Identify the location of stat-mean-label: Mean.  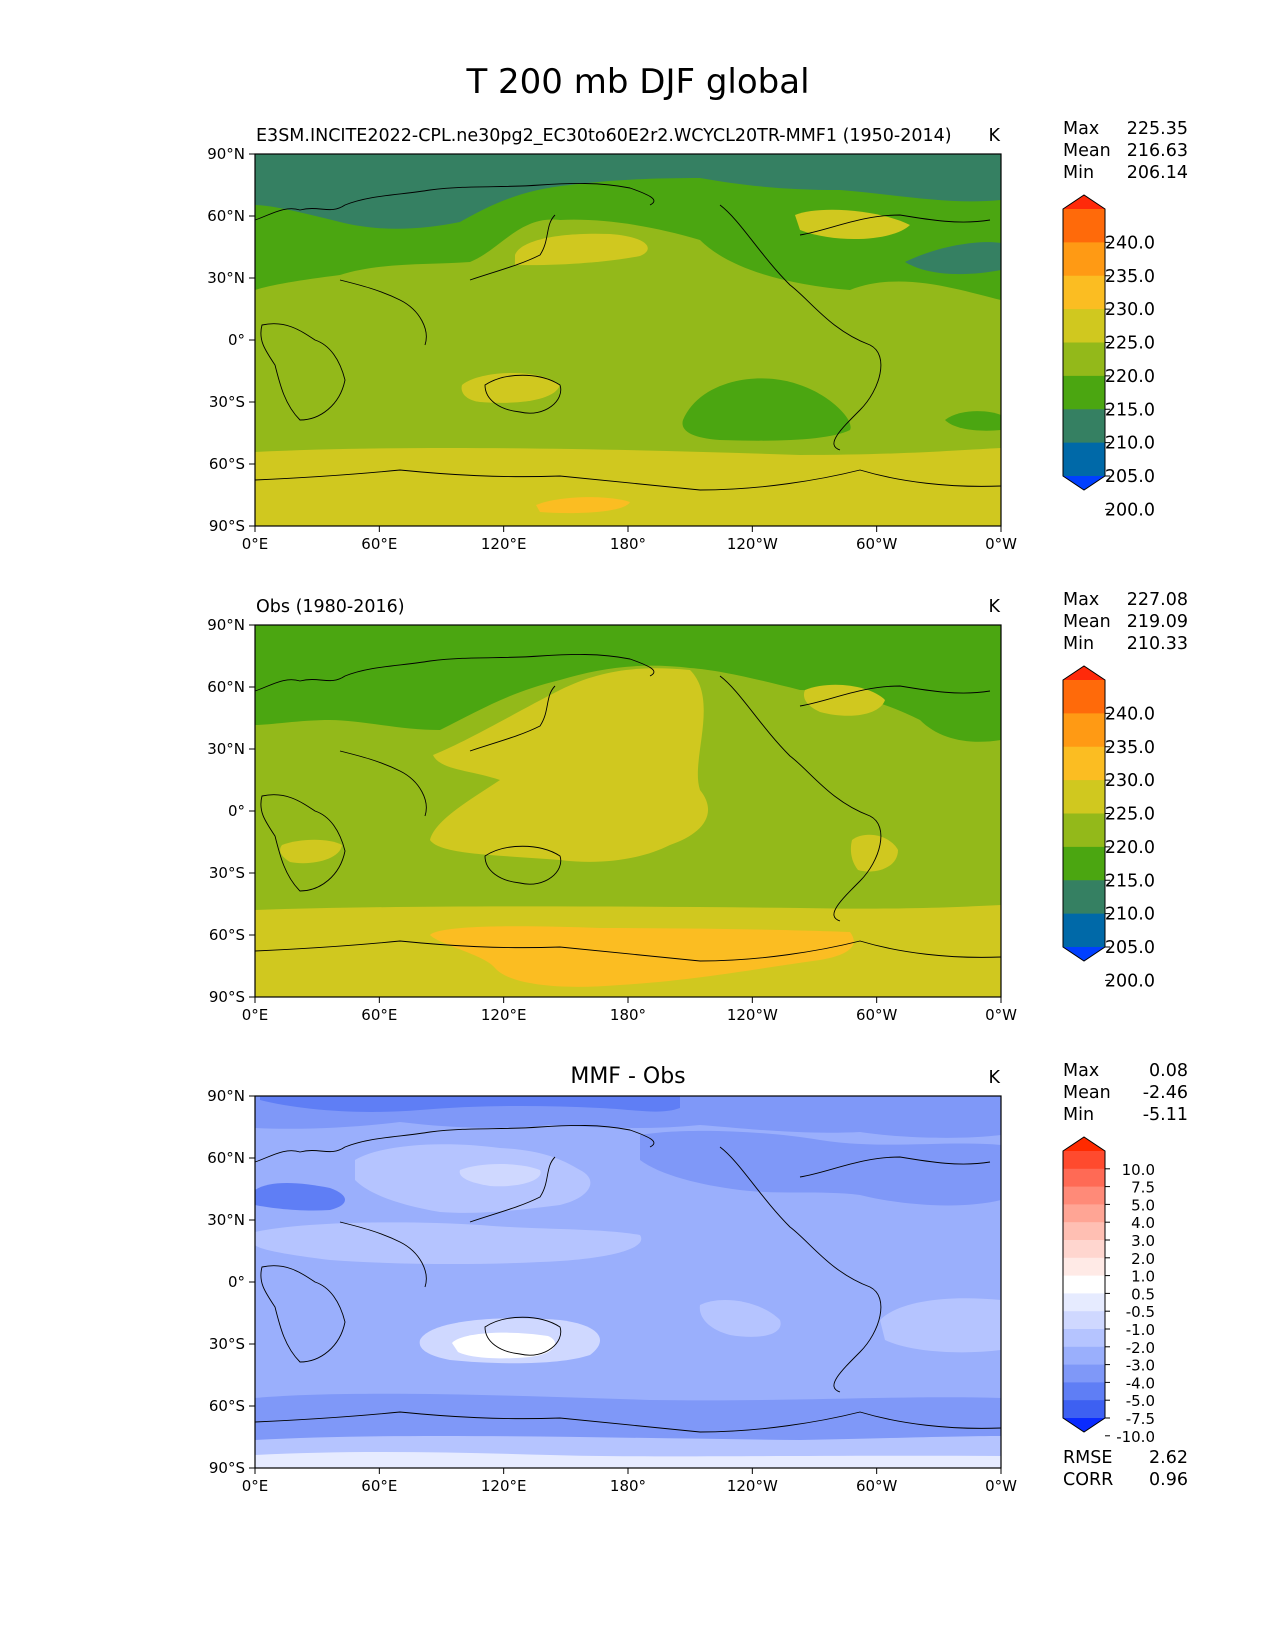
(1087, 151).